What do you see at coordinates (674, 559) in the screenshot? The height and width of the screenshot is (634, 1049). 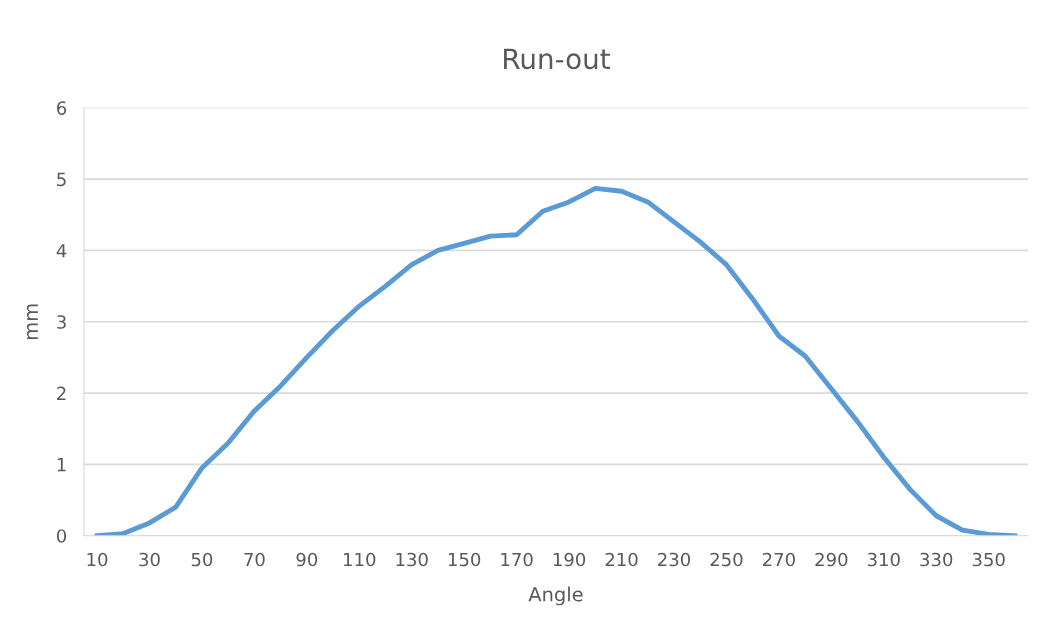 I see `x-tick-label: 230` at bounding box center [674, 559].